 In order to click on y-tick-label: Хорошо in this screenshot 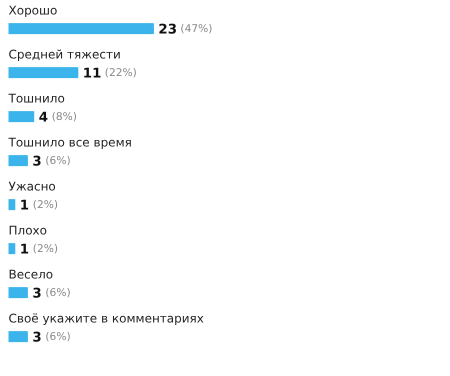, I will do `click(33, 11)`.